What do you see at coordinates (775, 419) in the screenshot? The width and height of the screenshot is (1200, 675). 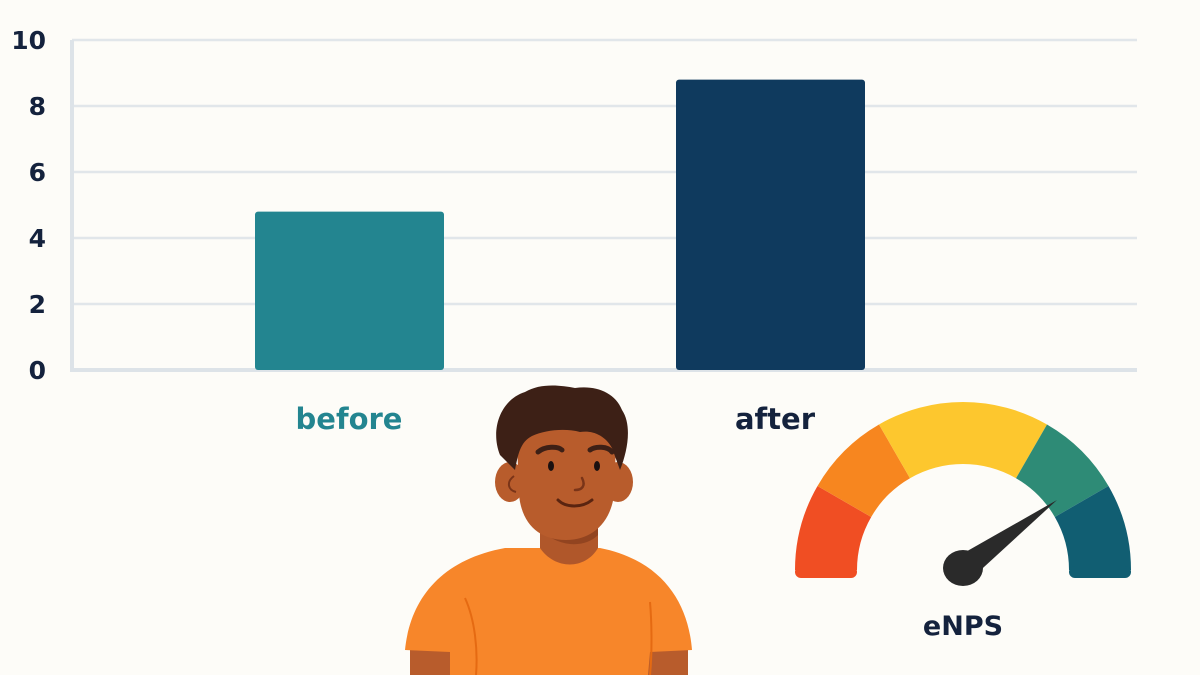 I see `x-label-after: after` at bounding box center [775, 419].